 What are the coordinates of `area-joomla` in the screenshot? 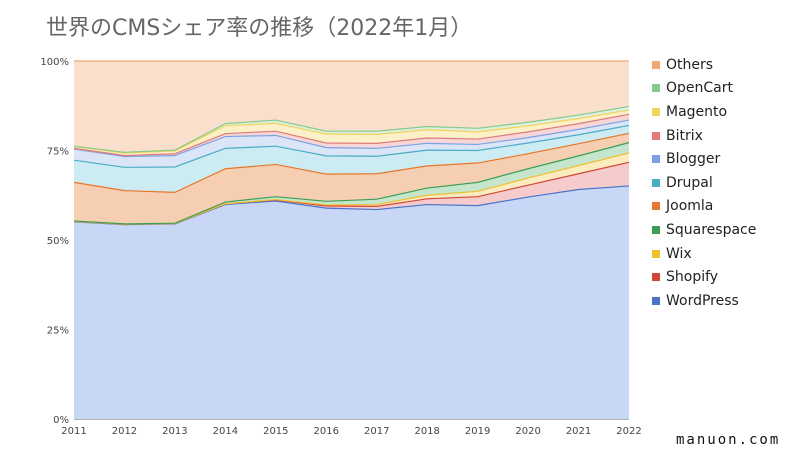 It's located at (351, 178).